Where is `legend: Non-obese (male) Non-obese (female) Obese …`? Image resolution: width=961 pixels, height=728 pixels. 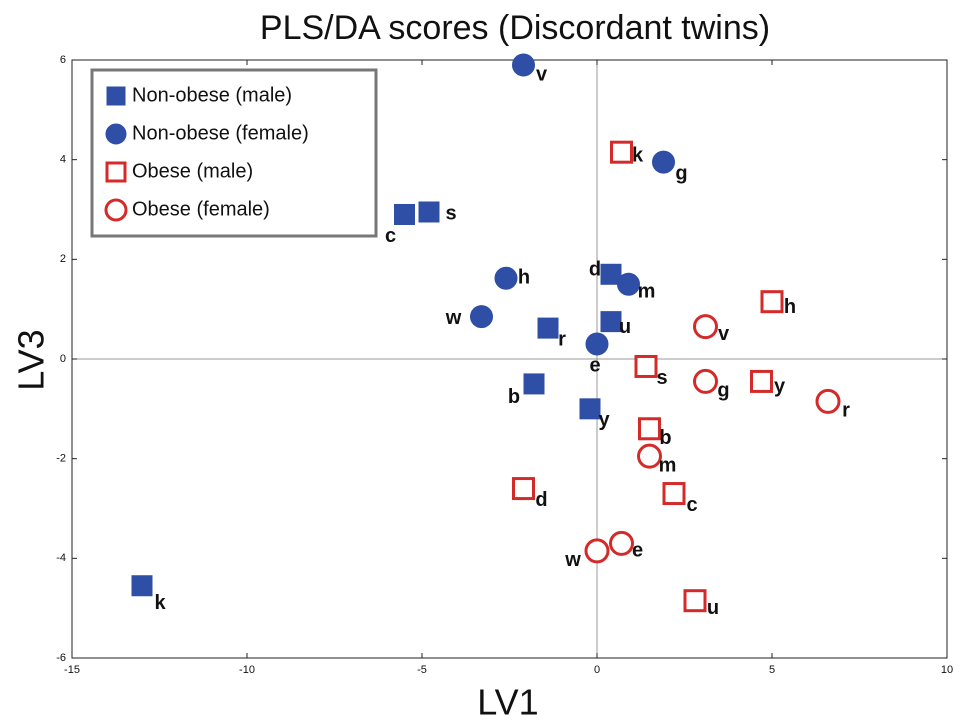 legend: Non-obese (male) Non-obese (female) Obese … is located at coordinates (234, 153).